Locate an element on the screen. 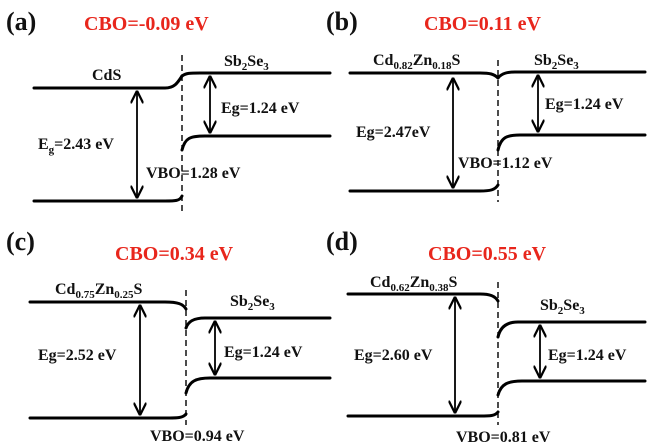 The image size is (647, 446). panel-d-right-eg: Eg=1.24 eV is located at coordinates (587, 355).